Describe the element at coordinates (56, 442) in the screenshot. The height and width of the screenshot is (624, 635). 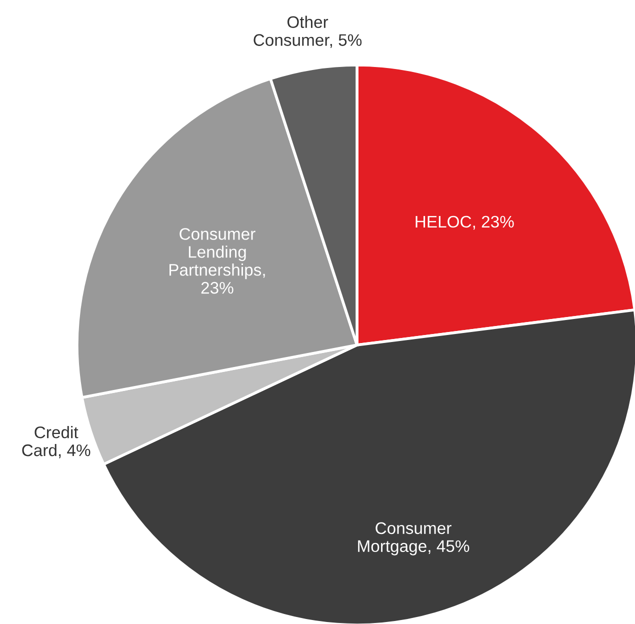
I see `slice-label: Credit Card, 4%` at that location.